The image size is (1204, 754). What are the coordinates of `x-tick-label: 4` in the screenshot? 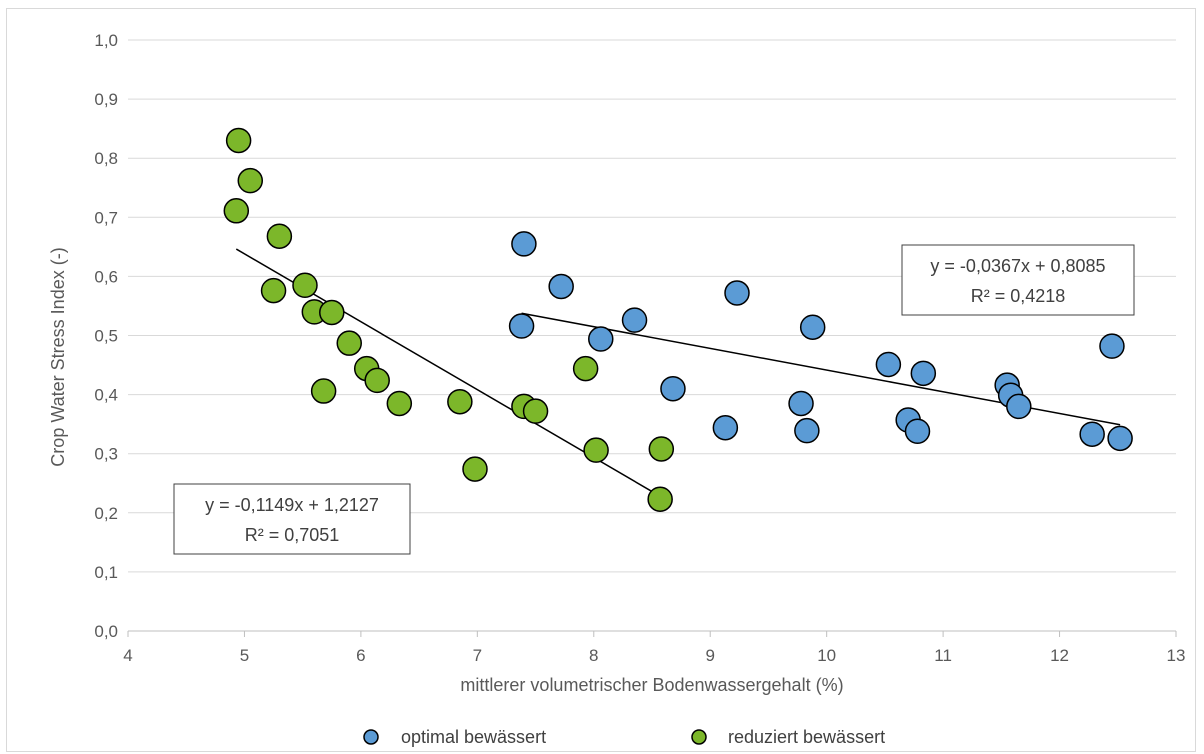 It's located at (127, 655).